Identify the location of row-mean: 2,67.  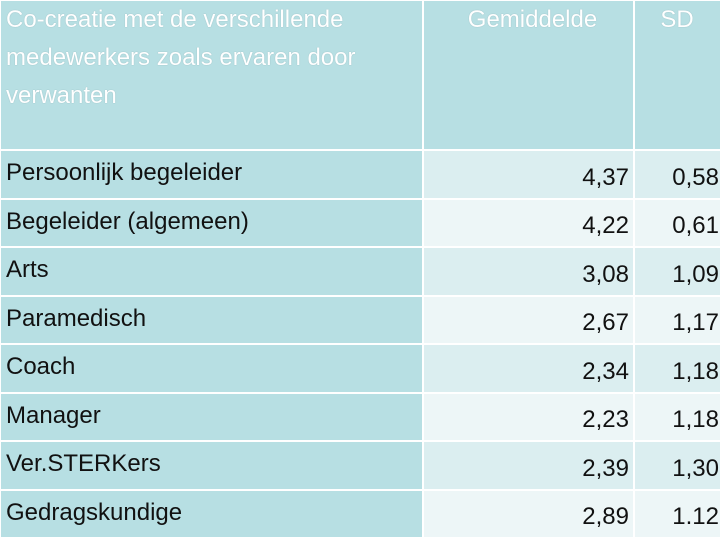
(528, 319).